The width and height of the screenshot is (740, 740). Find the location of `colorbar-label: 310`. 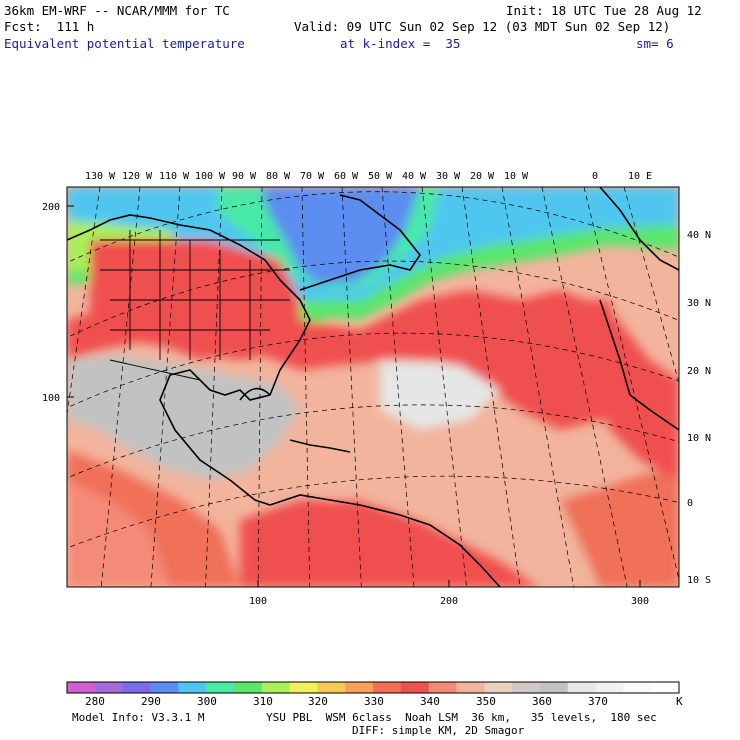

colorbar-label: 310 is located at coordinates (263, 701).